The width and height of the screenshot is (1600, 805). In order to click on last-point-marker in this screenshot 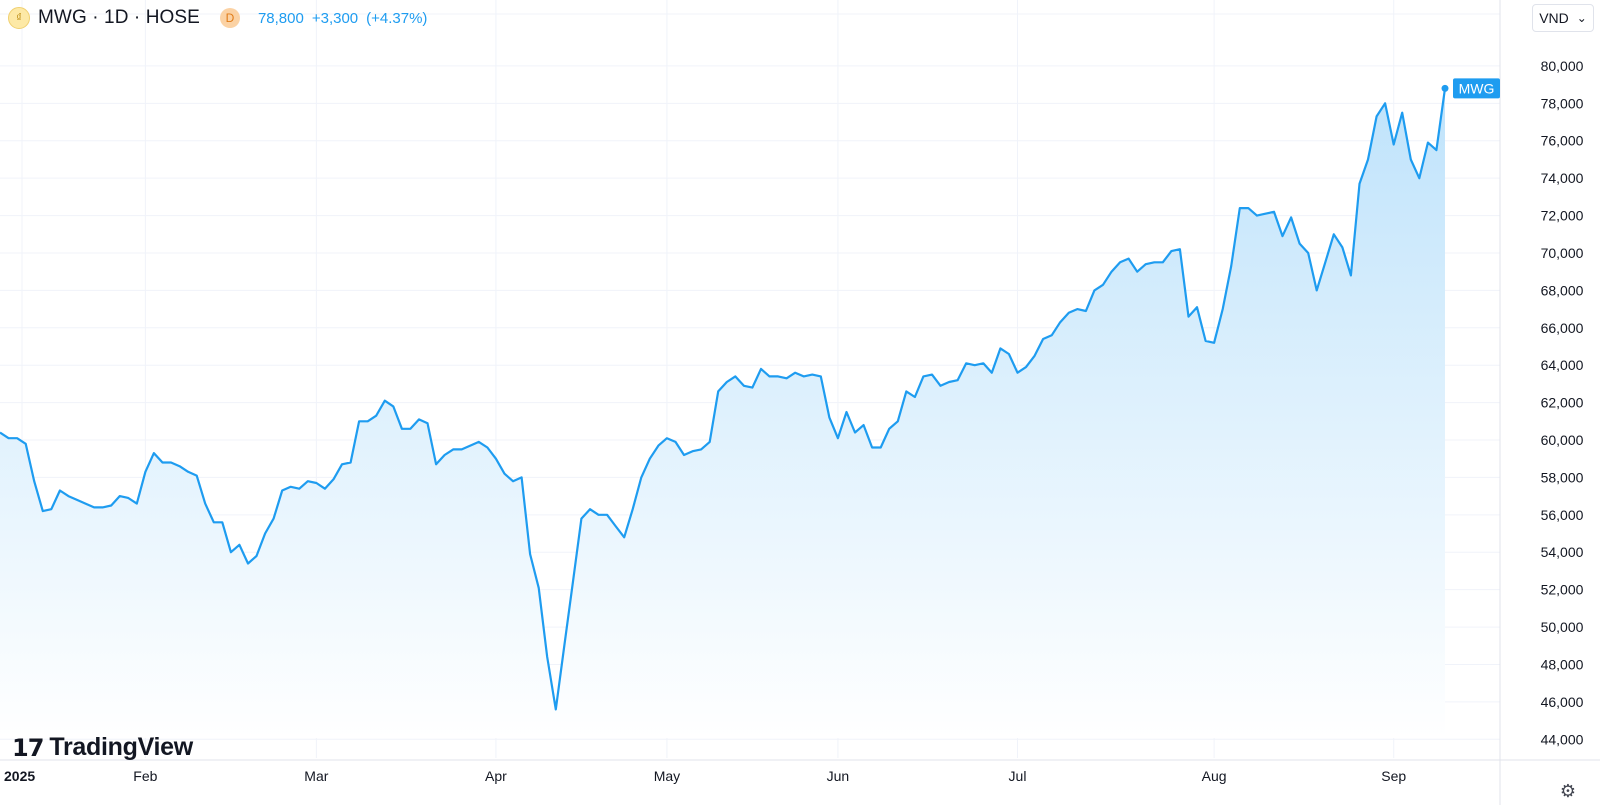, I will do `click(1445, 88)`.